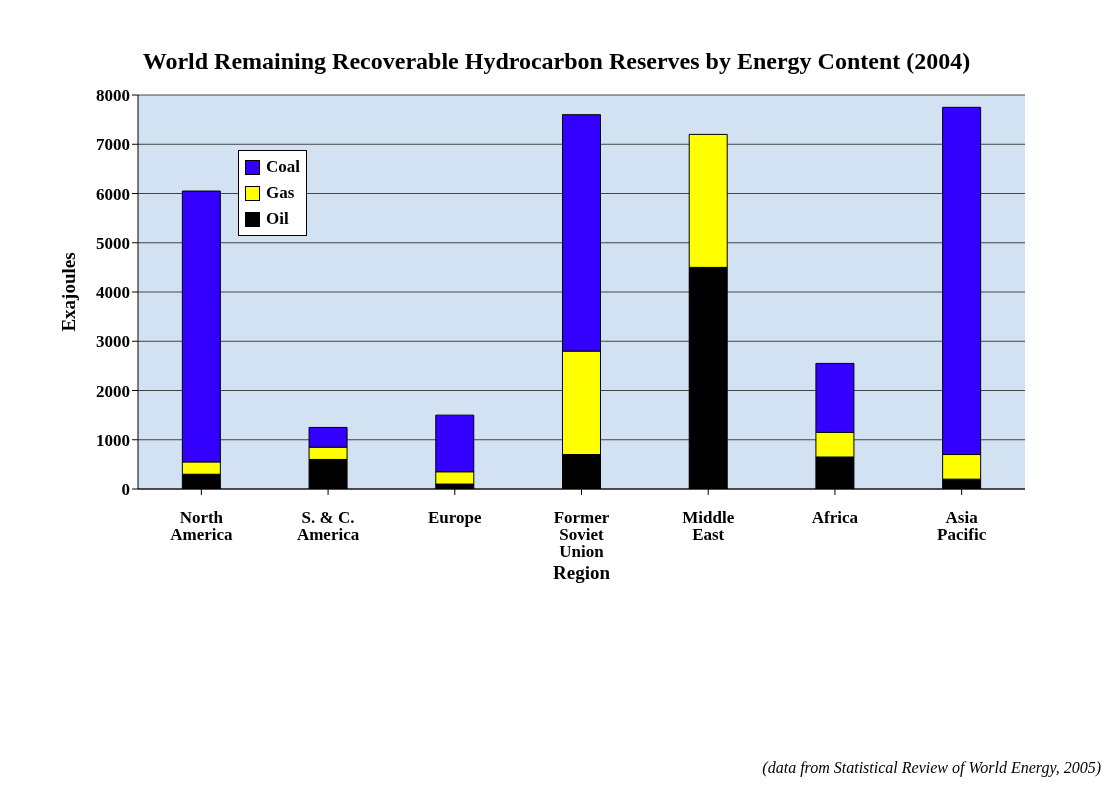 The height and width of the screenshot is (789, 1113). I want to click on legend-label: Gas, so click(280, 193).